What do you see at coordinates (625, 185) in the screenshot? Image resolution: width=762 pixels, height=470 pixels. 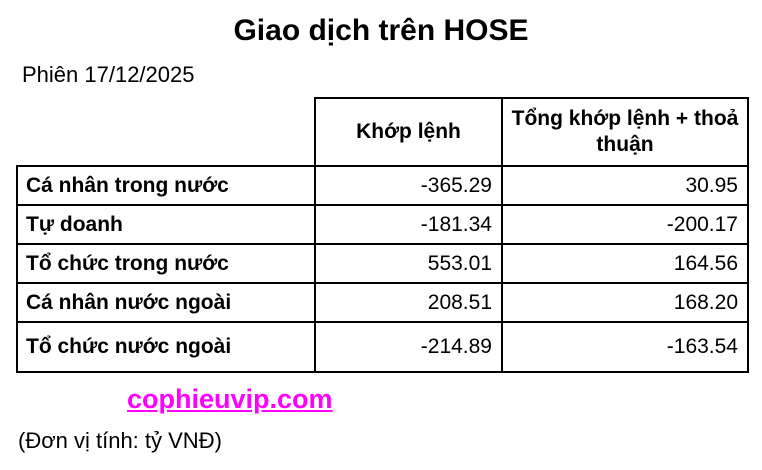 I see `tong-value: 30.95` at bounding box center [625, 185].